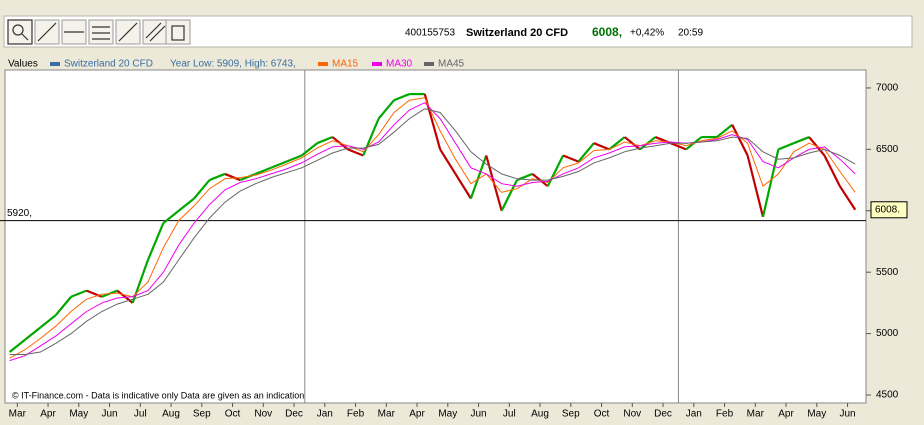 This screenshot has width=924, height=425. I want to click on instrument-id: 400155753, so click(430, 33).